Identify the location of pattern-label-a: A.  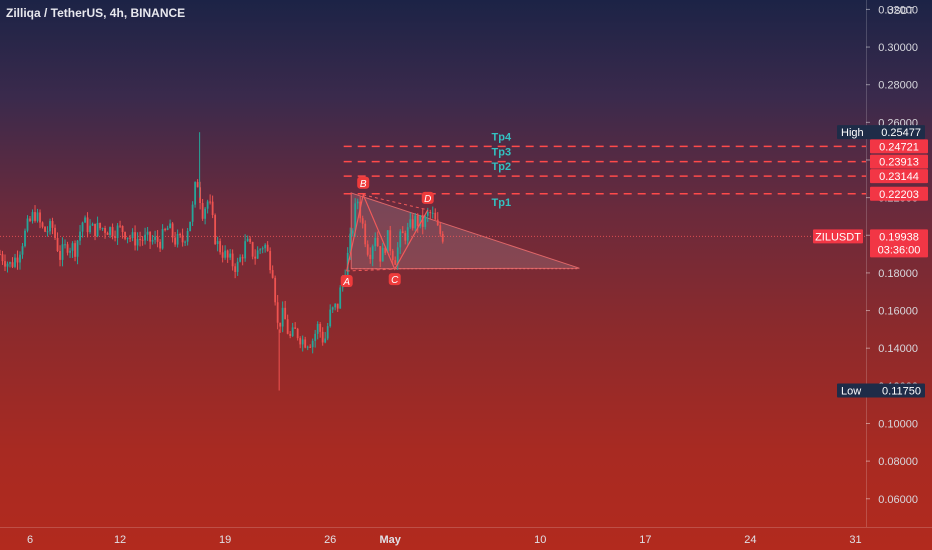
(346, 282).